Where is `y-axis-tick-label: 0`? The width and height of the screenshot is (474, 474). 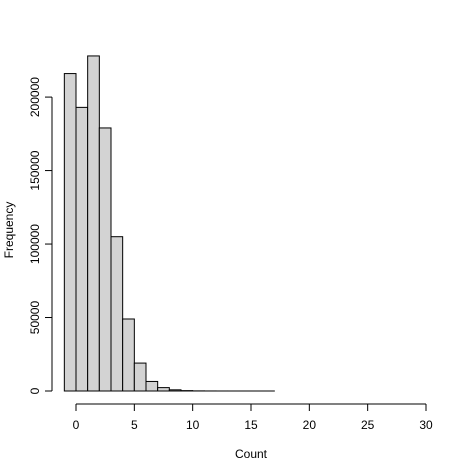 y-axis-tick-label: 0 is located at coordinates (35, 390).